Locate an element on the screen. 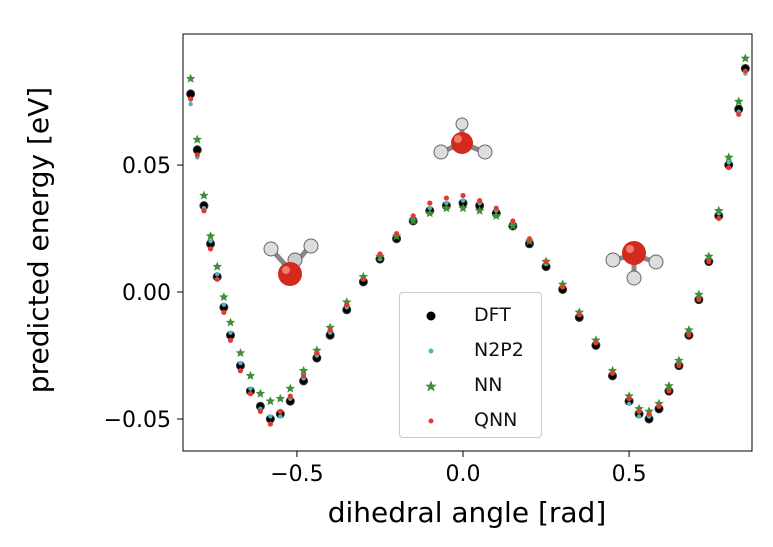 The image size is (773, 547). legend-item-n2p2: N2P2 is located at coordinates (470, 351).